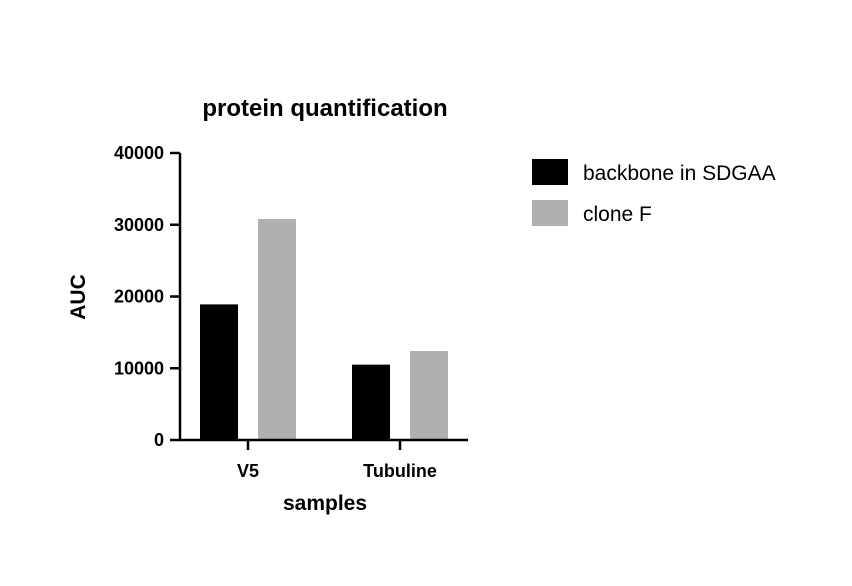 Image resolution: width=852 pixels, height=586 pixels. What do you see at coordinates (337, 460) in the screenshot?
I see `x-ticks: V5 Tubuline` at bounding box center [337, 460].